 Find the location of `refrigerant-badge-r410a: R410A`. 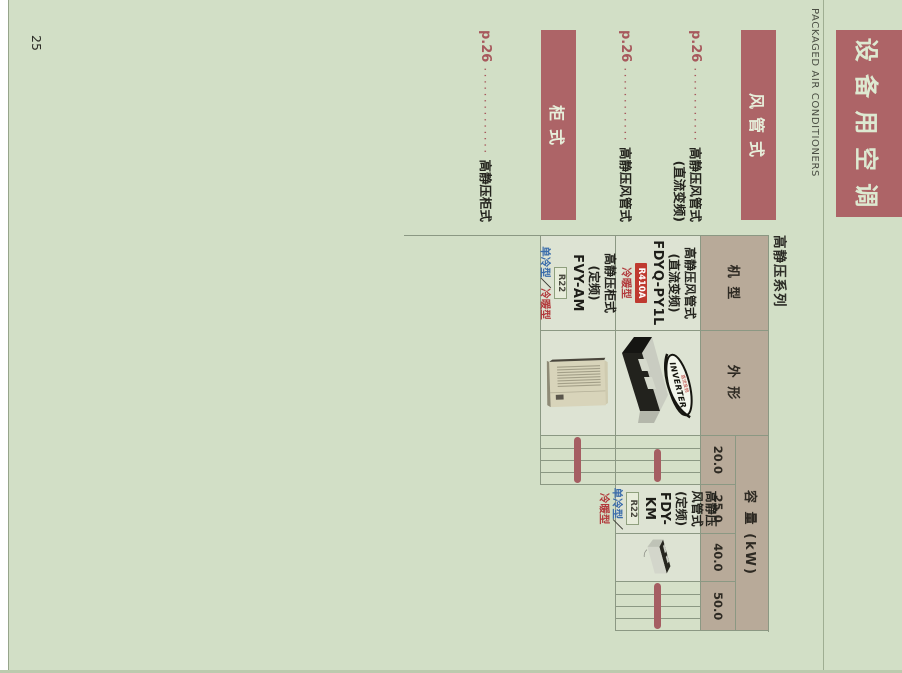

refrigerant-badge-r410a: R410A is located at coordinates (641, 283).